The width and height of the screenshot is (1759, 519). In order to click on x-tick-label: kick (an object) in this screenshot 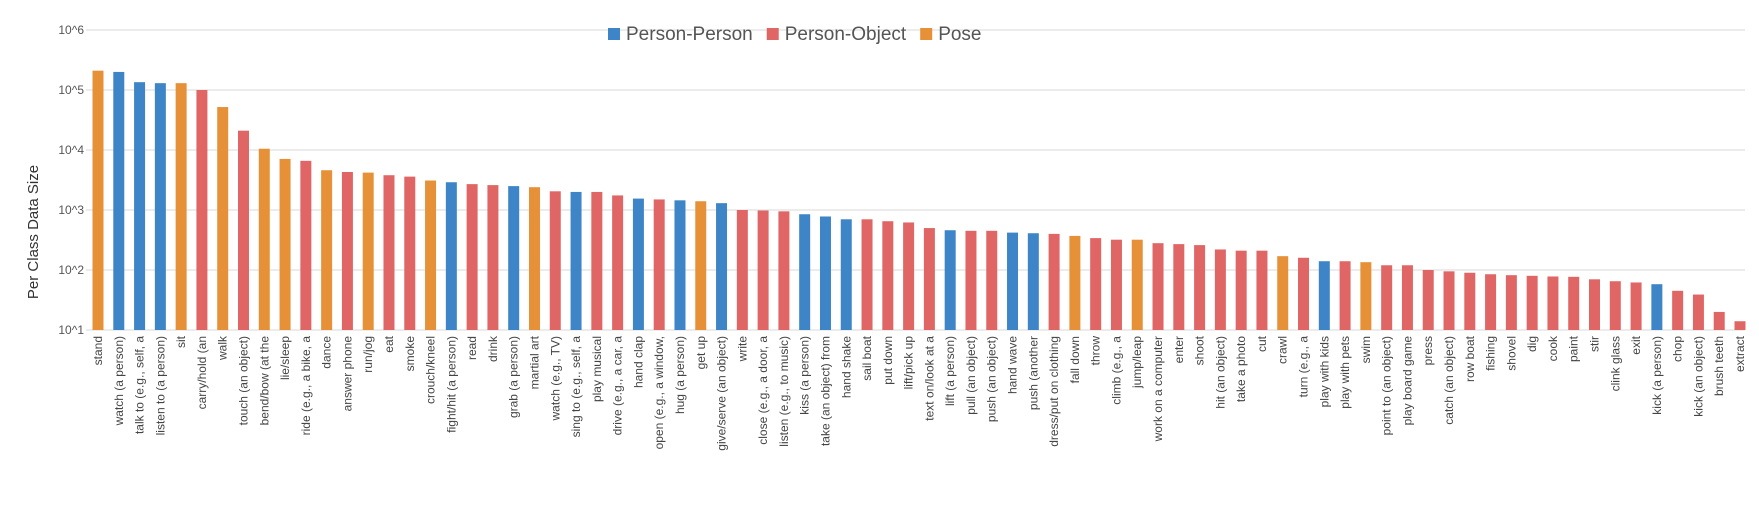, I will do `click(1698, 376)`.